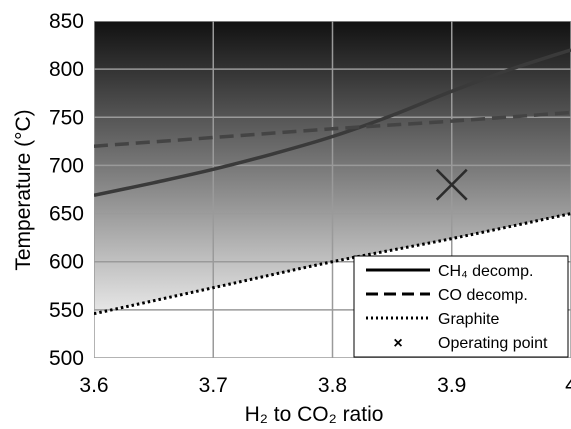 This screenshot has height=429, width=571. I want to click on y-tick-label: 600, so click(66, 262).